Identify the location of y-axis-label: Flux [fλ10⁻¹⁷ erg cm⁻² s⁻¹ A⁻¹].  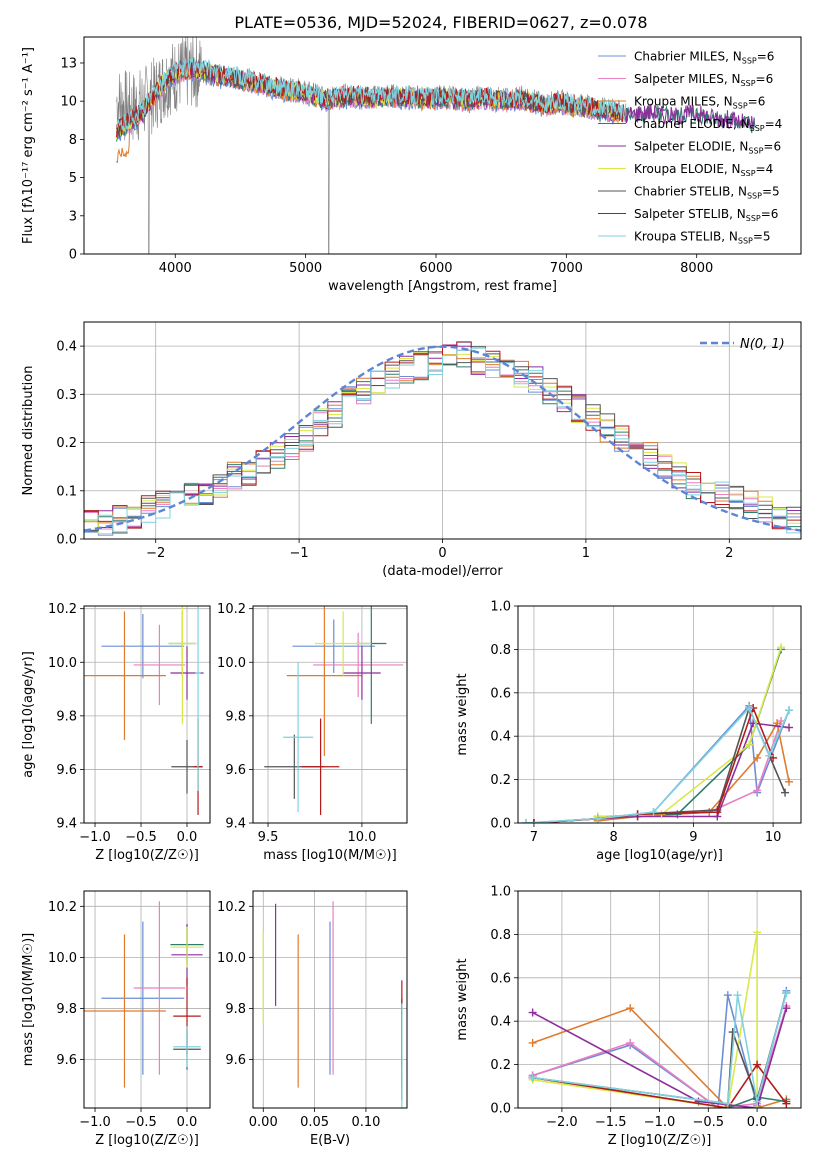
(28, 145).